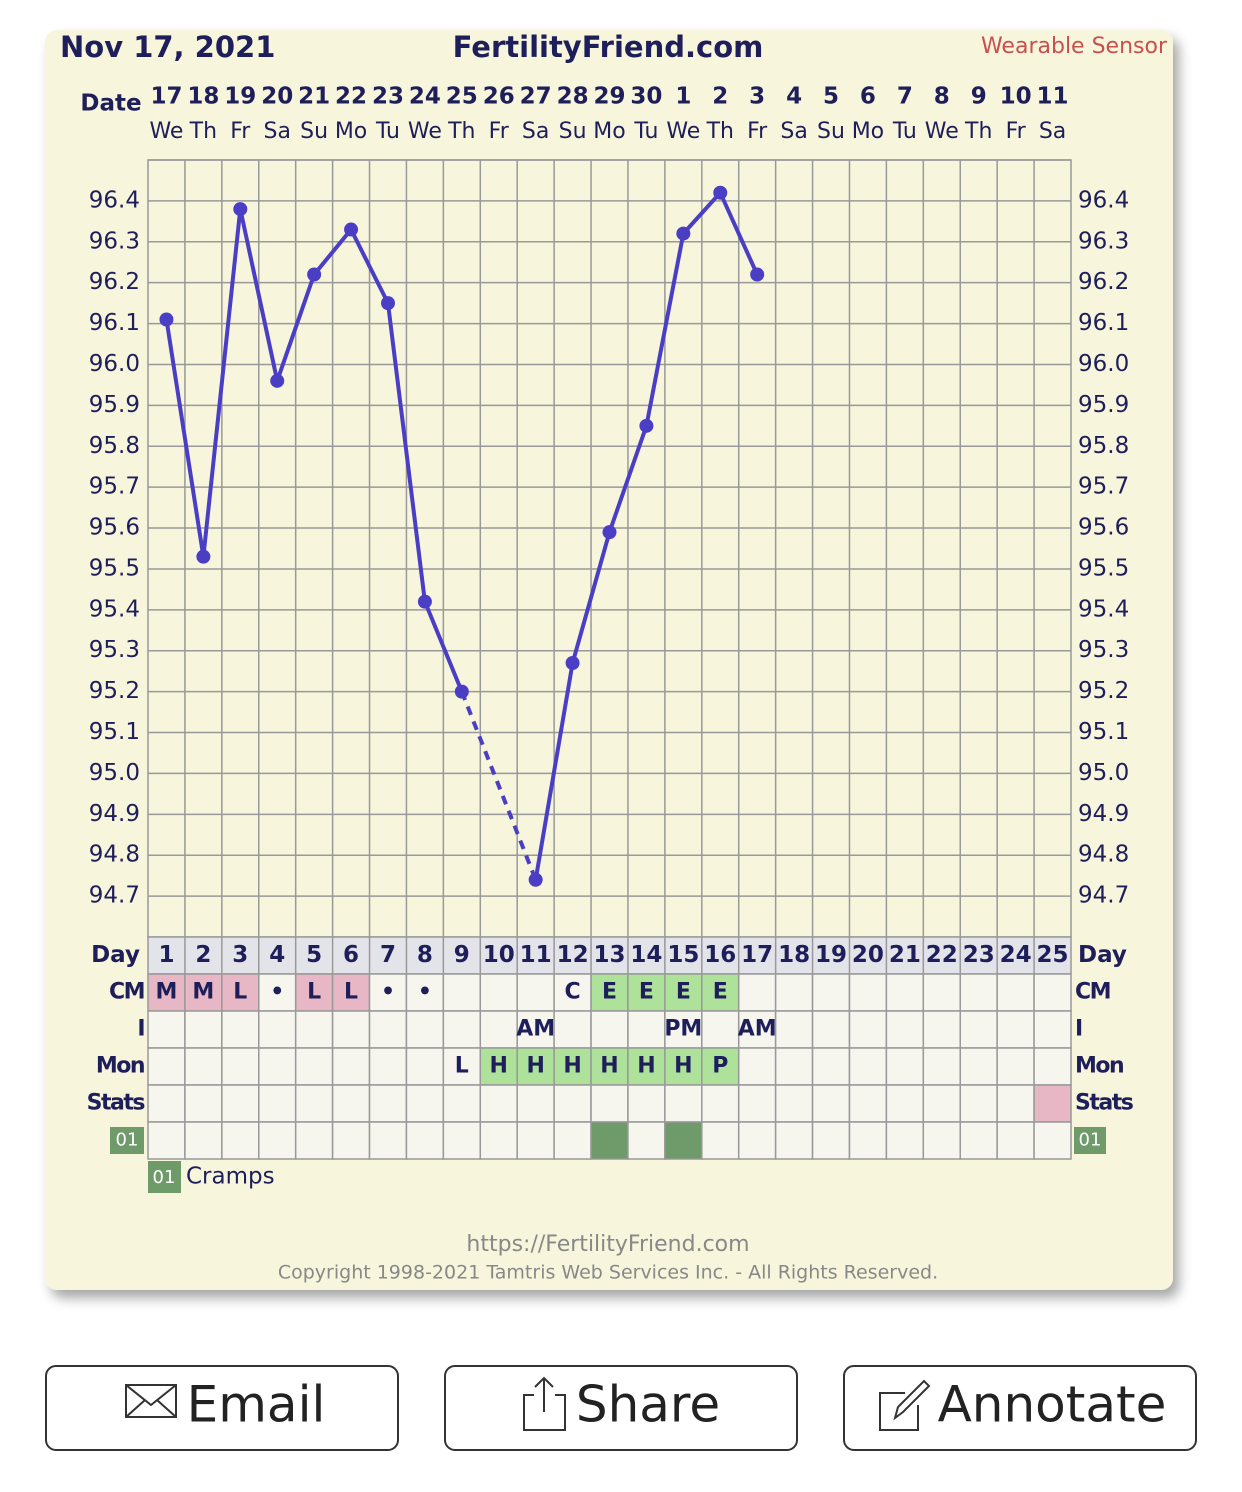 This screenshot has width=1242, height=1492. Describe the element at coordinates (388, 97) in the screenshot. I see `x-tick-label: 23` at that location.